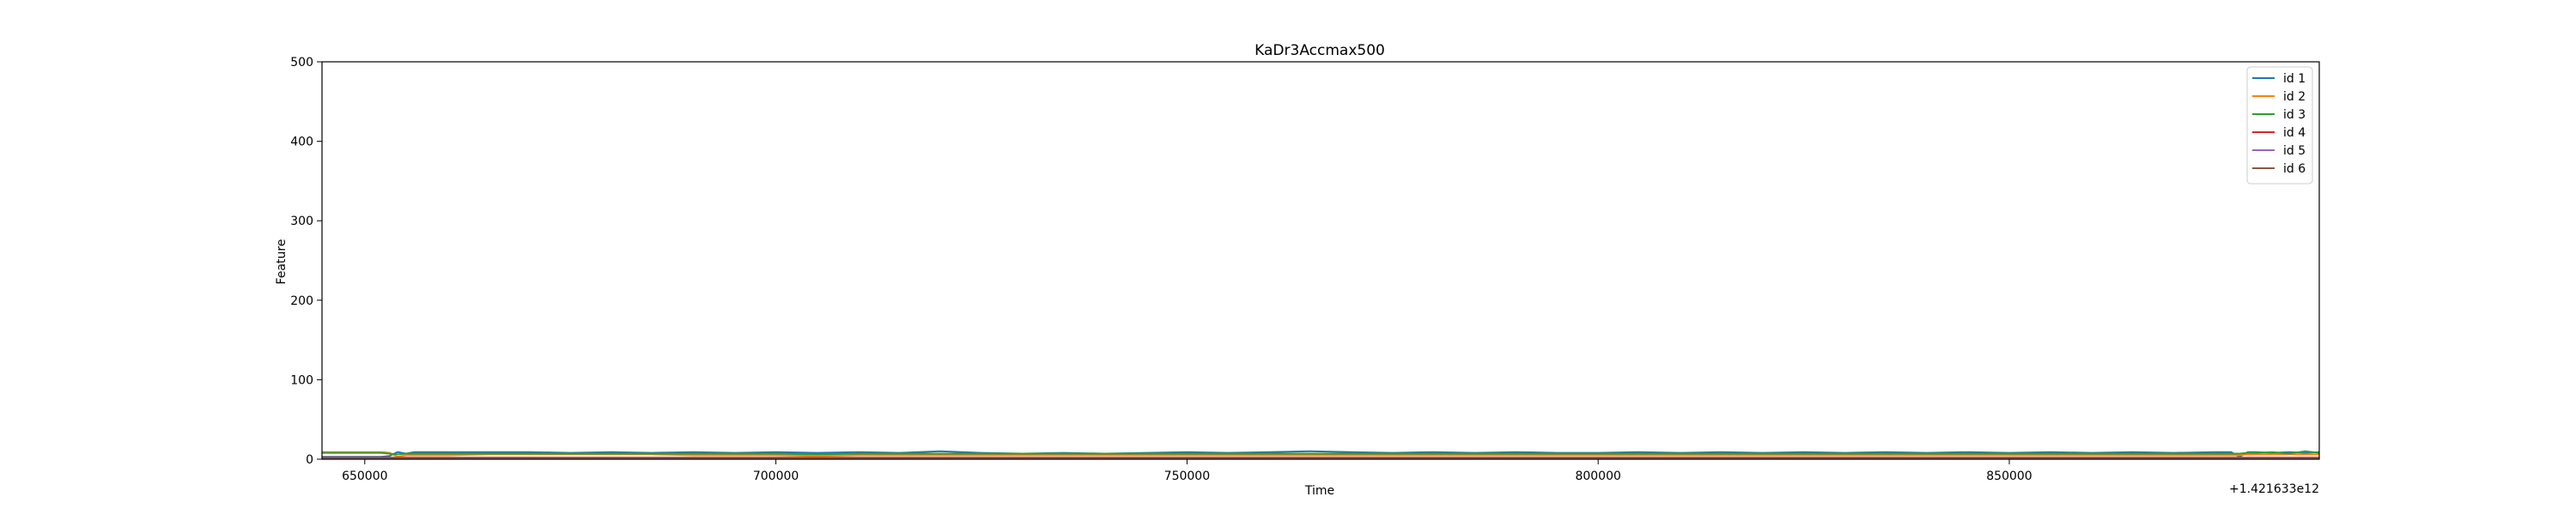  I want to click on legend: id 1 id 2 id 3 id 4 id 5 id 6, so click(2280, 125).